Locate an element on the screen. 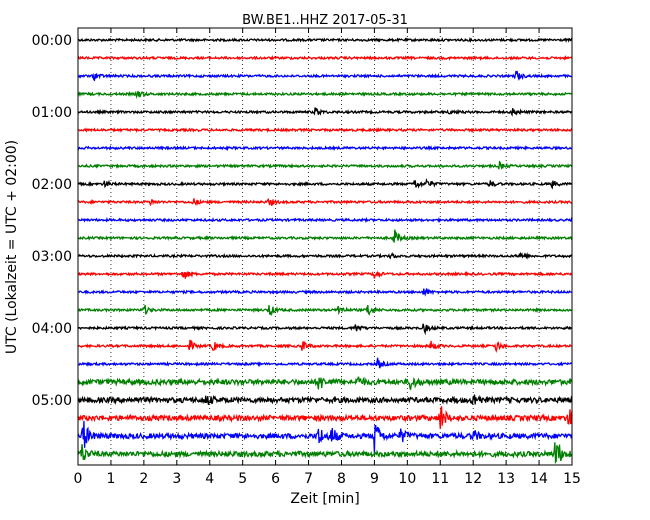 The height and width of the screenshot is (520, 650). y-tick-label: 05:00 is located at coordinates (52, 401).